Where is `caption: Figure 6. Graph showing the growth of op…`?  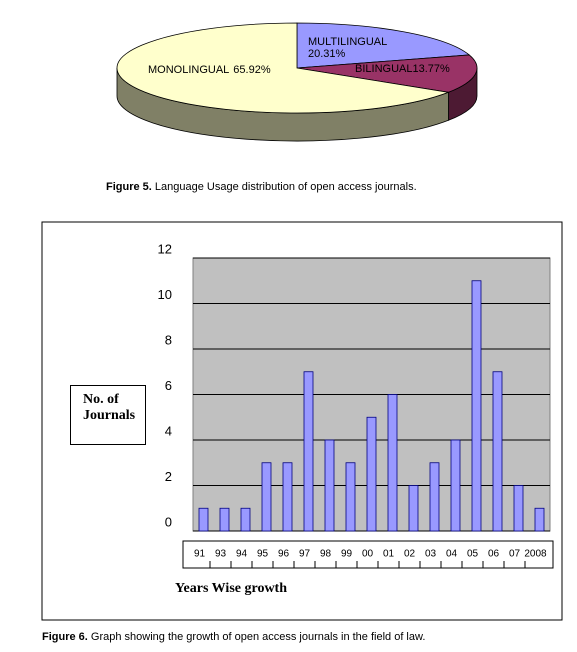 caption: Figure 6. Graph showing the growth of op… is located at coordinates (233, 637).